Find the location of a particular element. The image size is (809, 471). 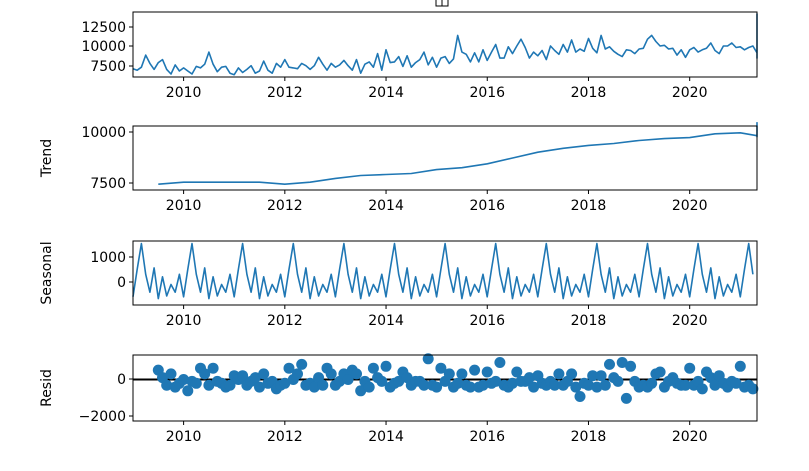

y-tick-label: 7500 is located at coordinates (108, 184).